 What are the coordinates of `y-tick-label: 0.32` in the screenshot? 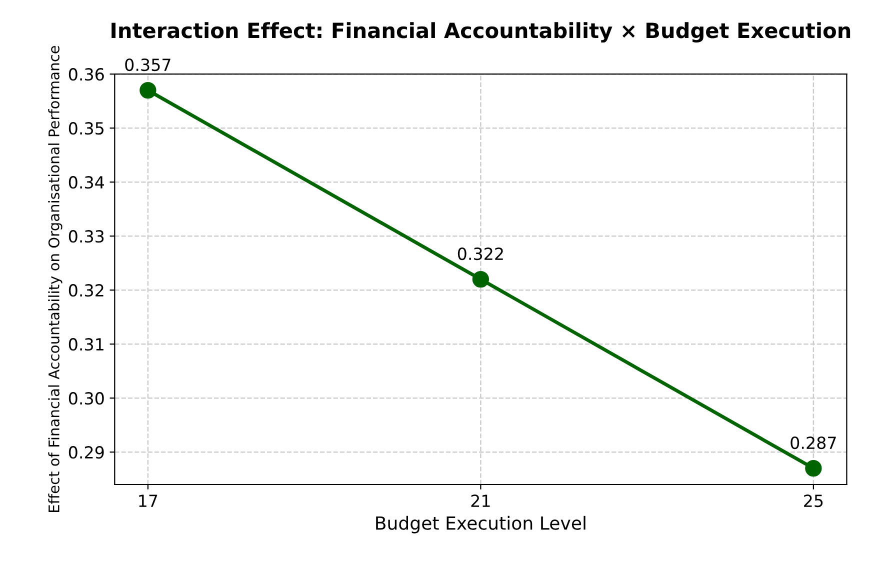 It's located at (86, 290).